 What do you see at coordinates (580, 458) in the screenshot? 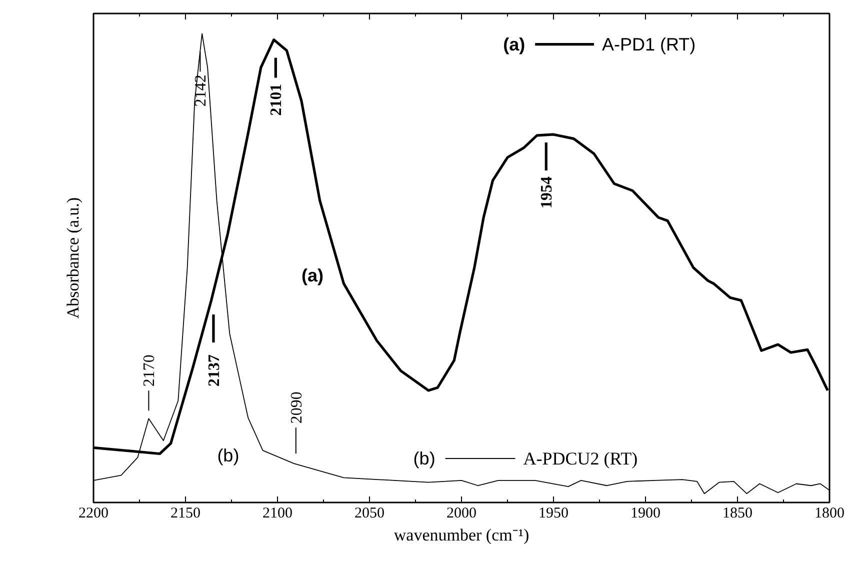
I see `legend-label: A-PDCU2 (RT)` at bounding box center [580, 458].